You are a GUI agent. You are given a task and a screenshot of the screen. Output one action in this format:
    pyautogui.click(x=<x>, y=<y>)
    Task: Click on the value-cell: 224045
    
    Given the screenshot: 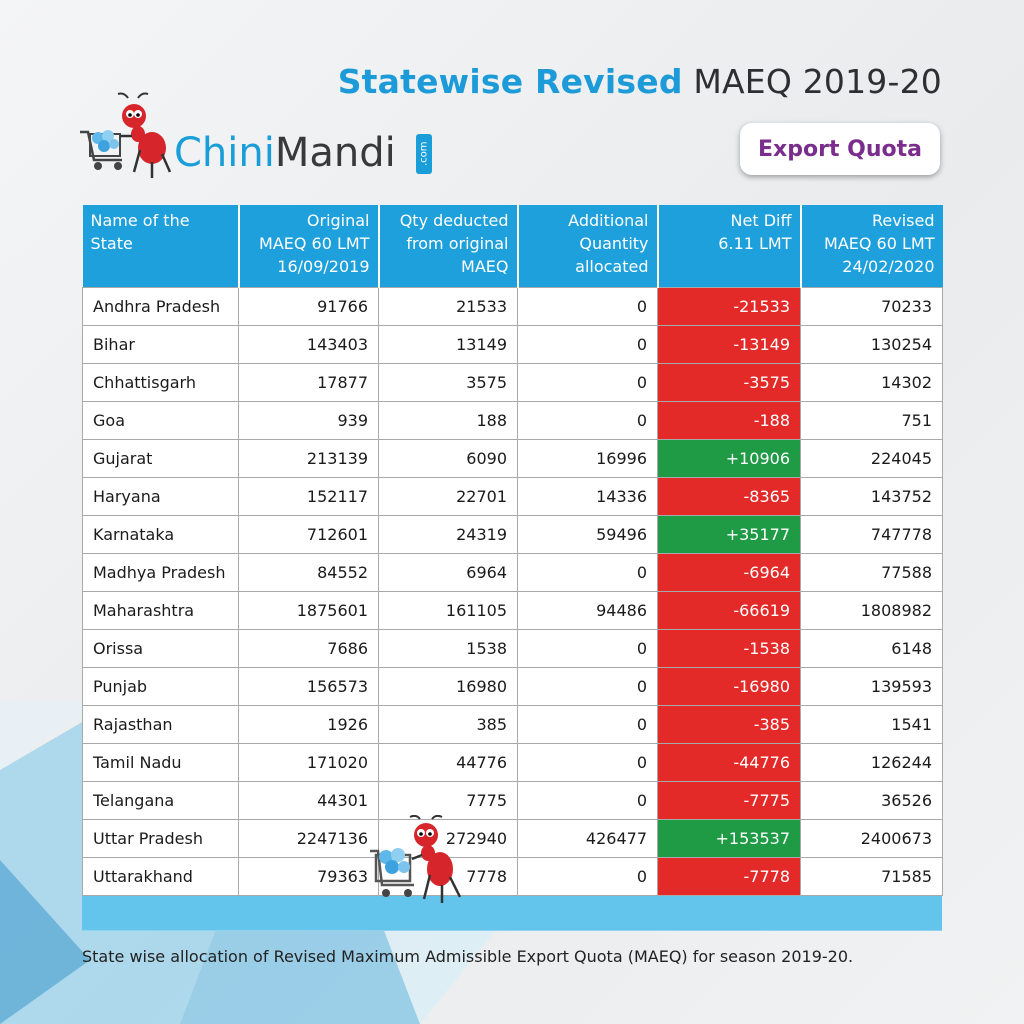 What is the action you would take?
    pyautogui.click(x=871, y=458)
    